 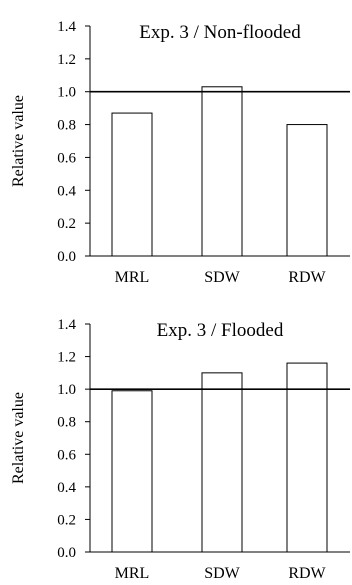 What do you see at coordinates (220, 330) in the screenshot?
I see `chart-title: Exp. 3 / Flooded` at bounding box center [220, 330].